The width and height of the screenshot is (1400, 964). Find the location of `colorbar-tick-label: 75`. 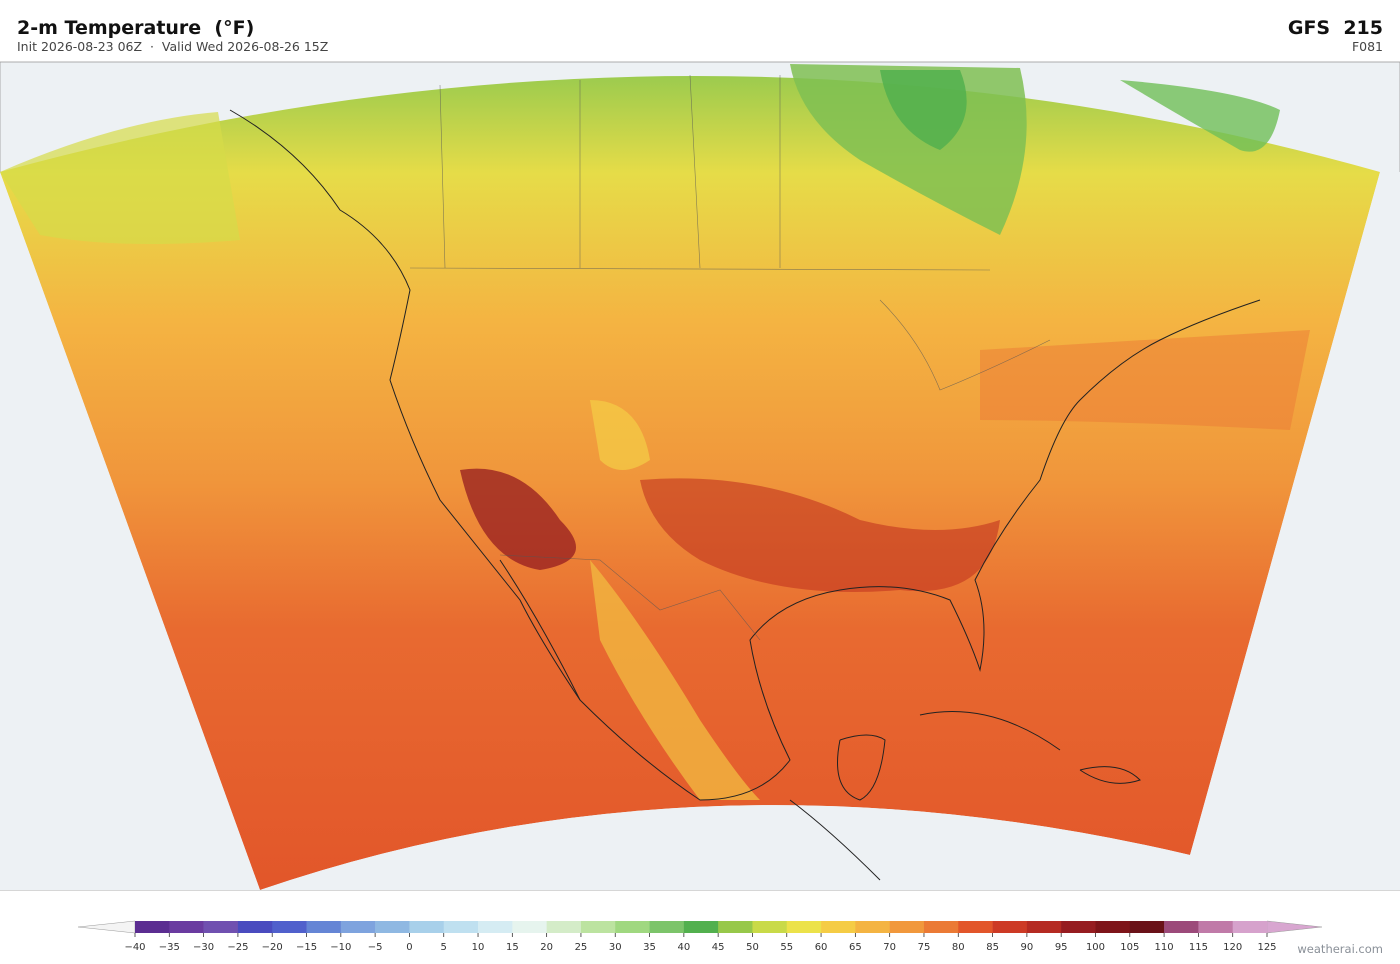

colorbar-tick-label: 75 is located at coordinates (924, 947).